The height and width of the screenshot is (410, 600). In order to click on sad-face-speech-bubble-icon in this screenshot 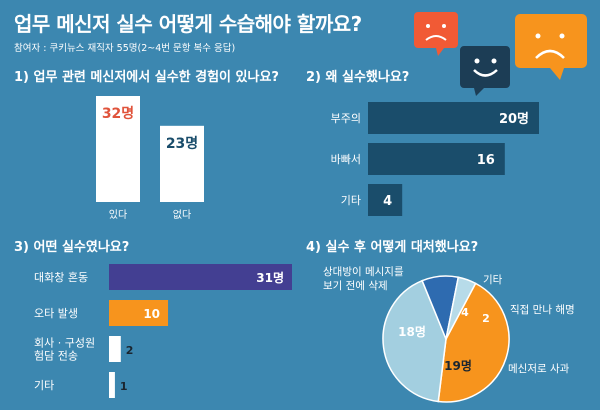, I will do `click(436, 34)`.